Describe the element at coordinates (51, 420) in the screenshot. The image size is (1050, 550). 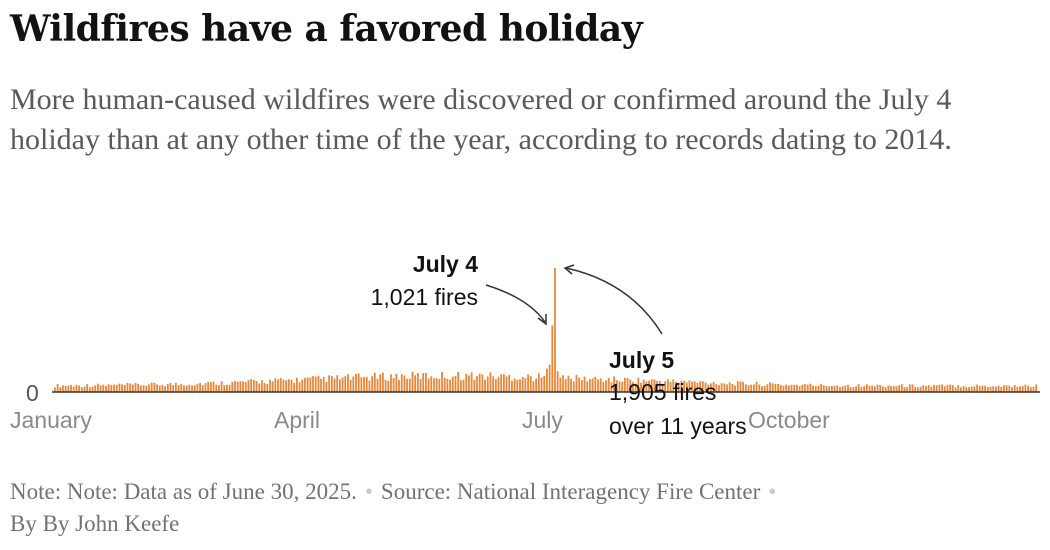
I see `x-tick-label-january: January` at that location.